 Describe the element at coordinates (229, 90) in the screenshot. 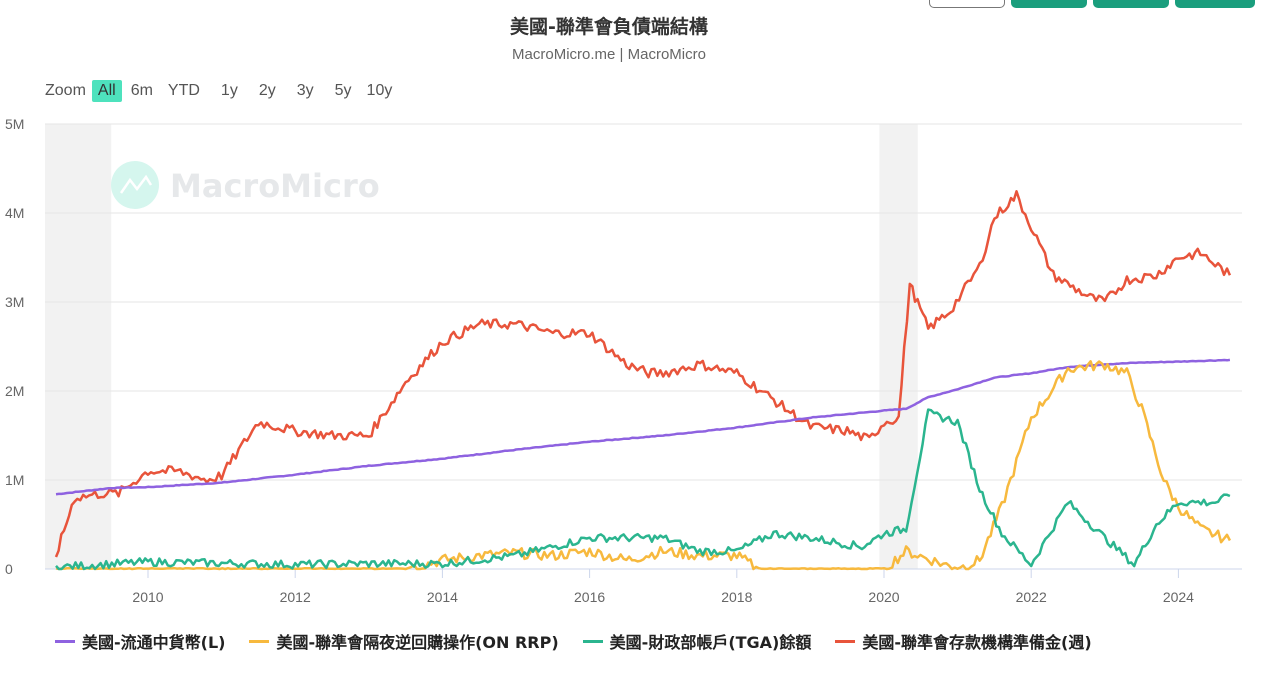

I see `zoom-1y-button: 1y` at that location.